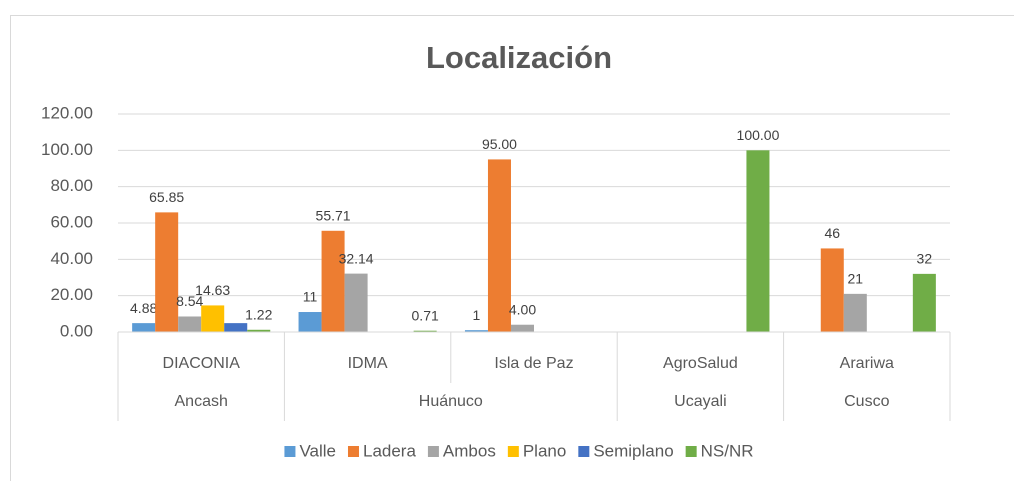 This screenshot has width=1014, height=481. I want to click on legend-label: Valle, so click(317, 450).